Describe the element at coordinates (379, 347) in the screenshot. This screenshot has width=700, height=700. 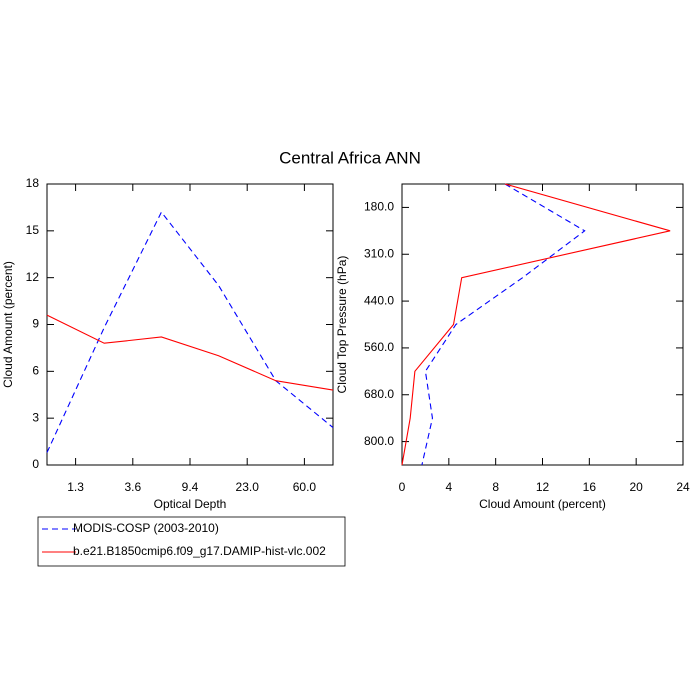
I see `y-tick-label: 560.0` at that location.